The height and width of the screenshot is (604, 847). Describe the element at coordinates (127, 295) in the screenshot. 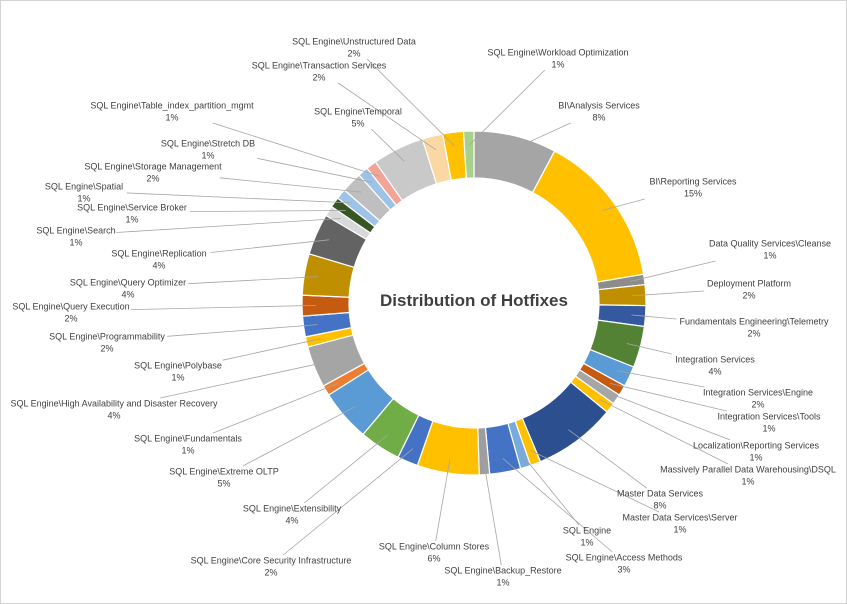

I see `slice-label-pct-24: 4%` at that location.